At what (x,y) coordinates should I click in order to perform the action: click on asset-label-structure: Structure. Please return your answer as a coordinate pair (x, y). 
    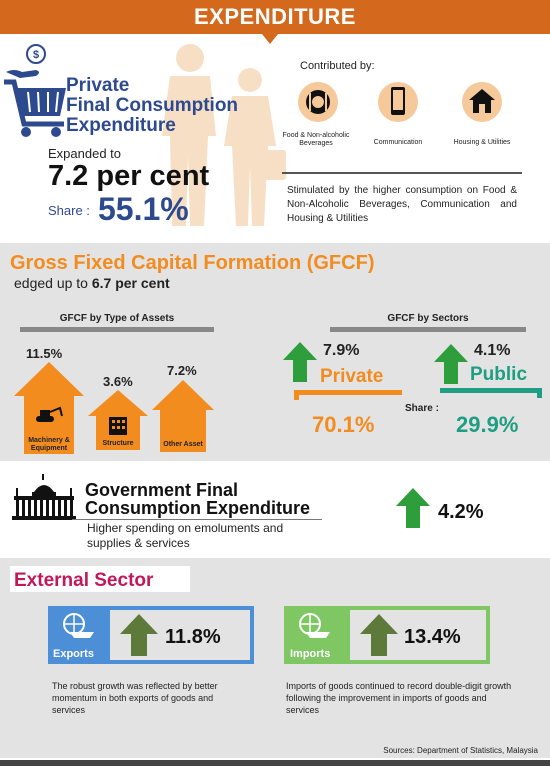
    Looking at the image, I should click on (118, 443).